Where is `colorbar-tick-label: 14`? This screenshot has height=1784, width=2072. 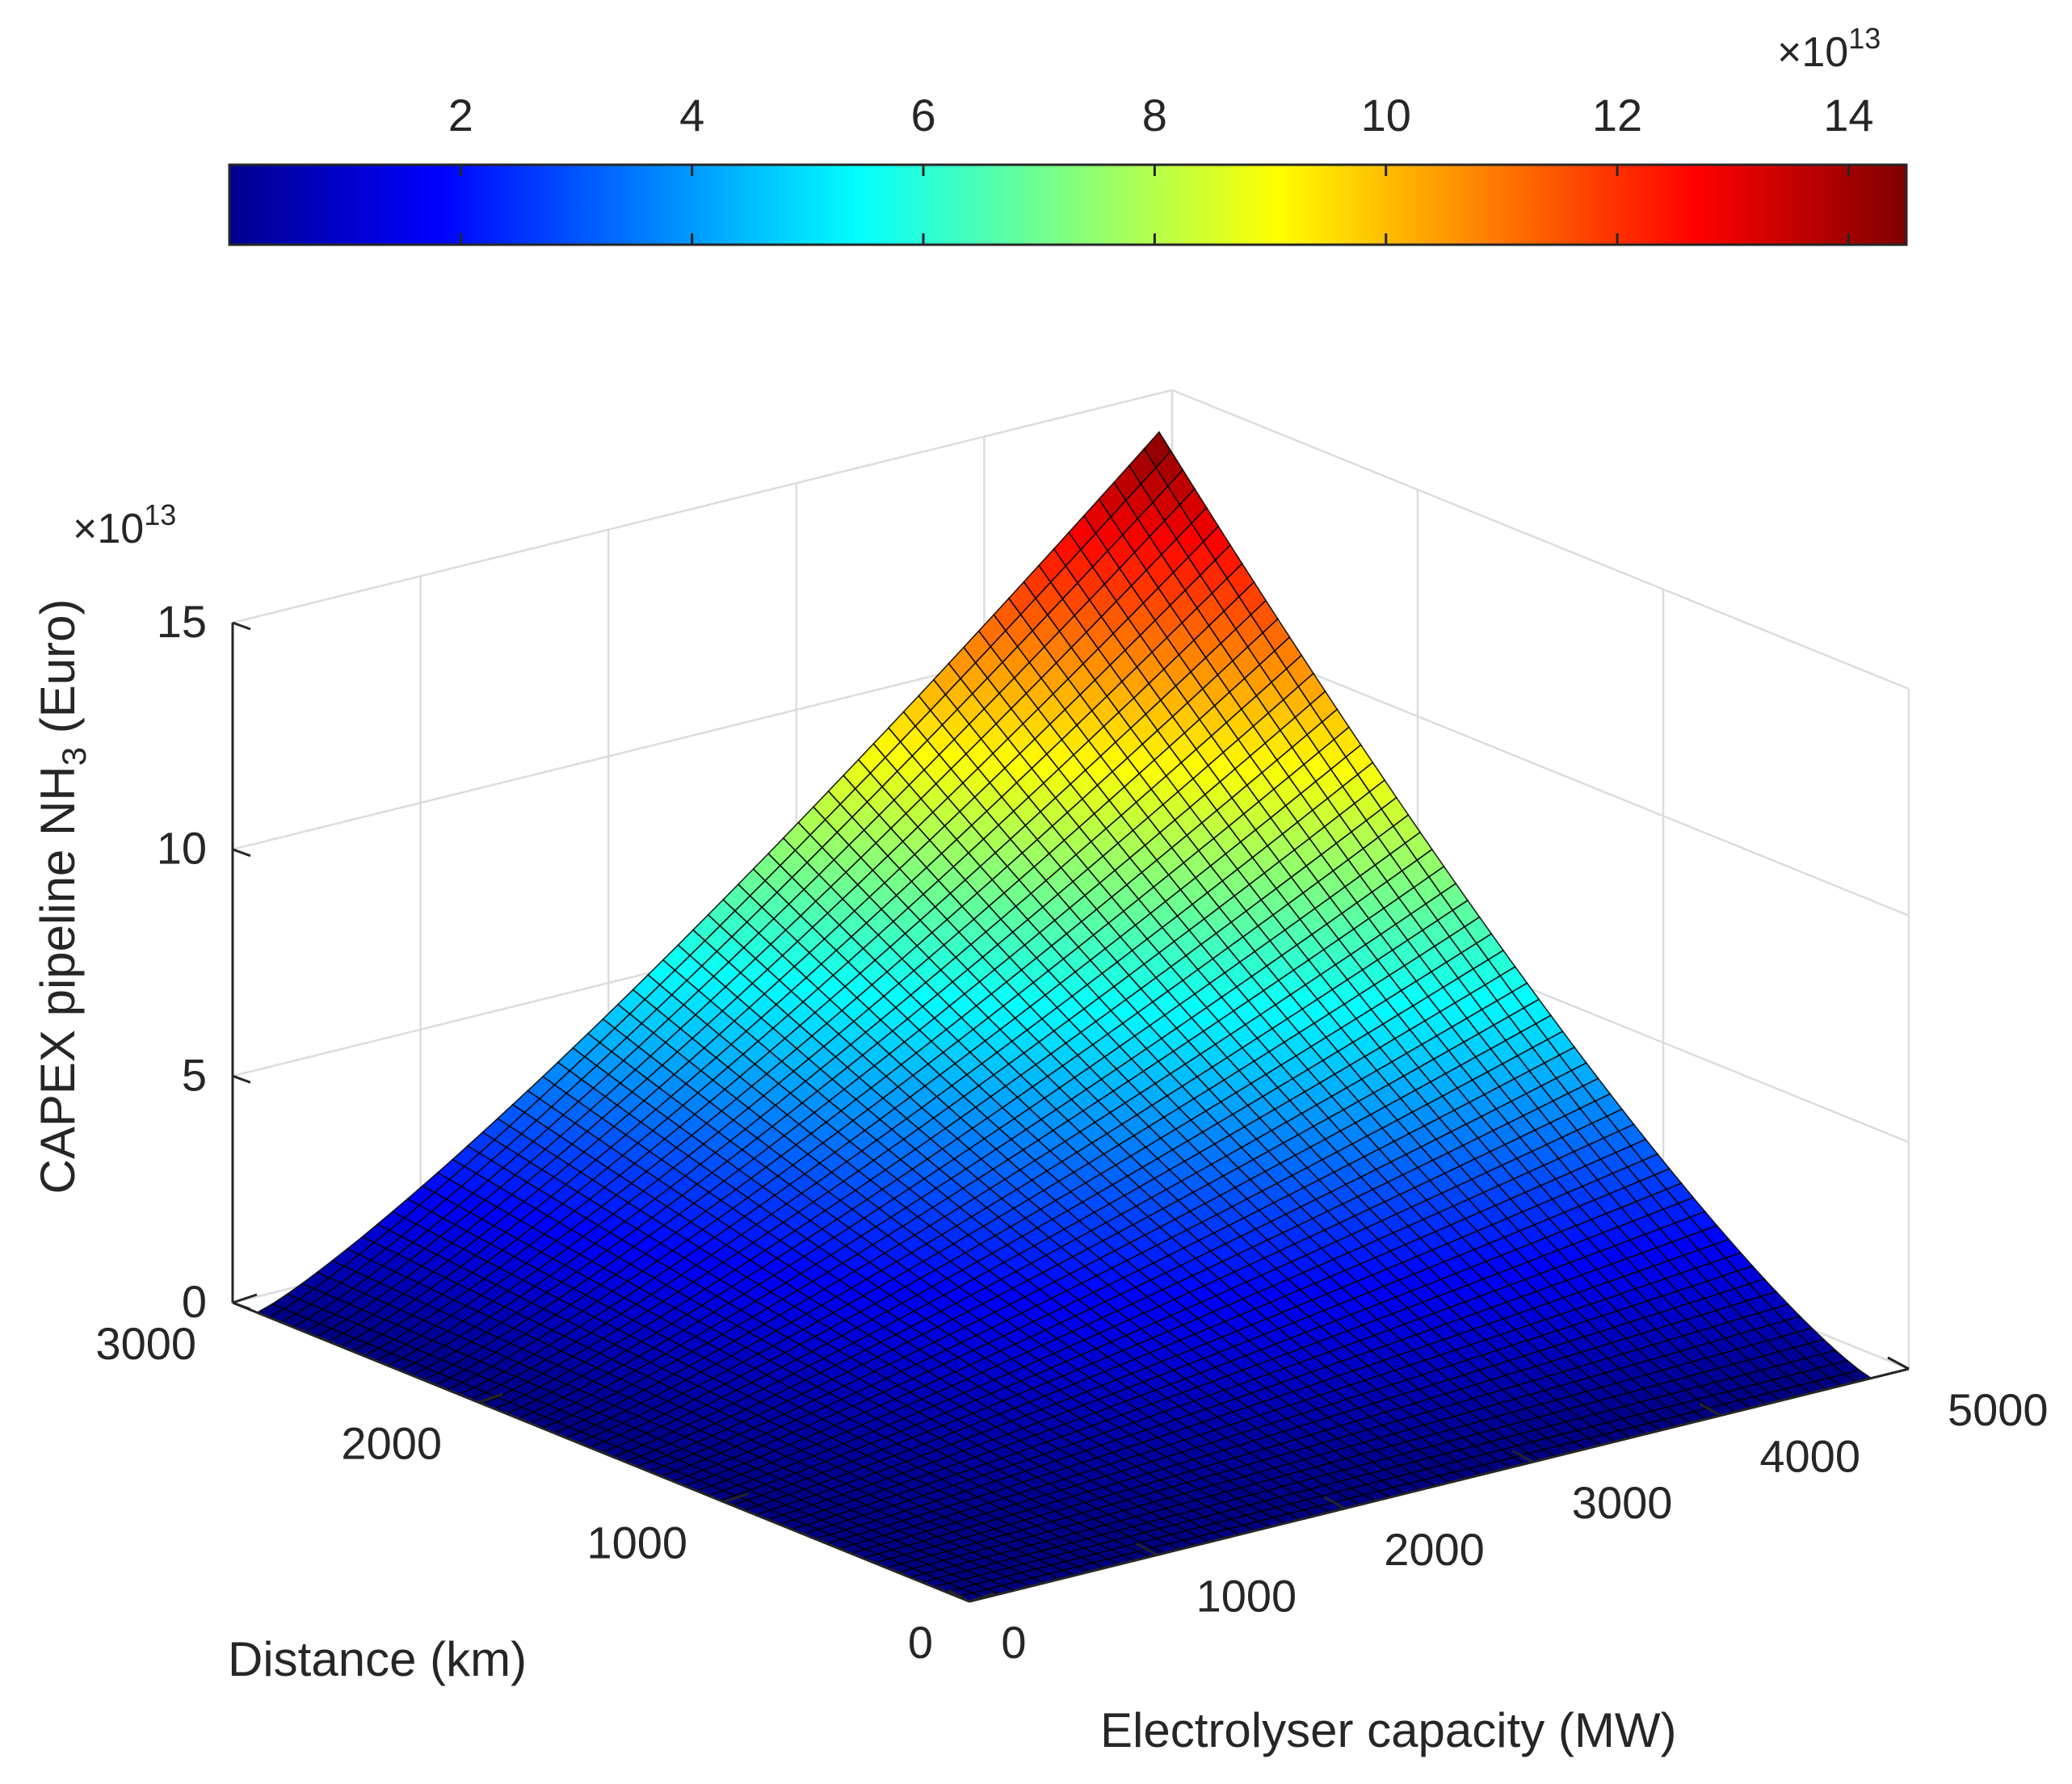 colorbar-tick-label: 14 is located at coordinates (1848, 115).